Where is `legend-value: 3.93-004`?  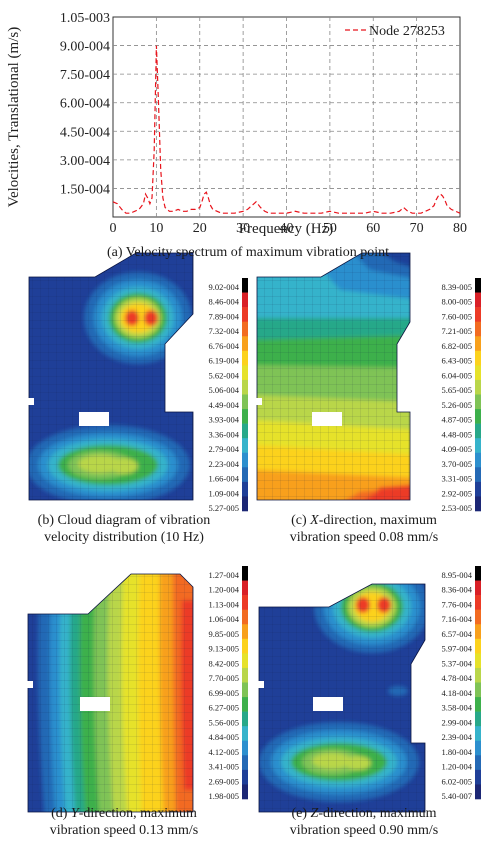 legend-value: 3.93-004 is located at coordinates (224, 420).